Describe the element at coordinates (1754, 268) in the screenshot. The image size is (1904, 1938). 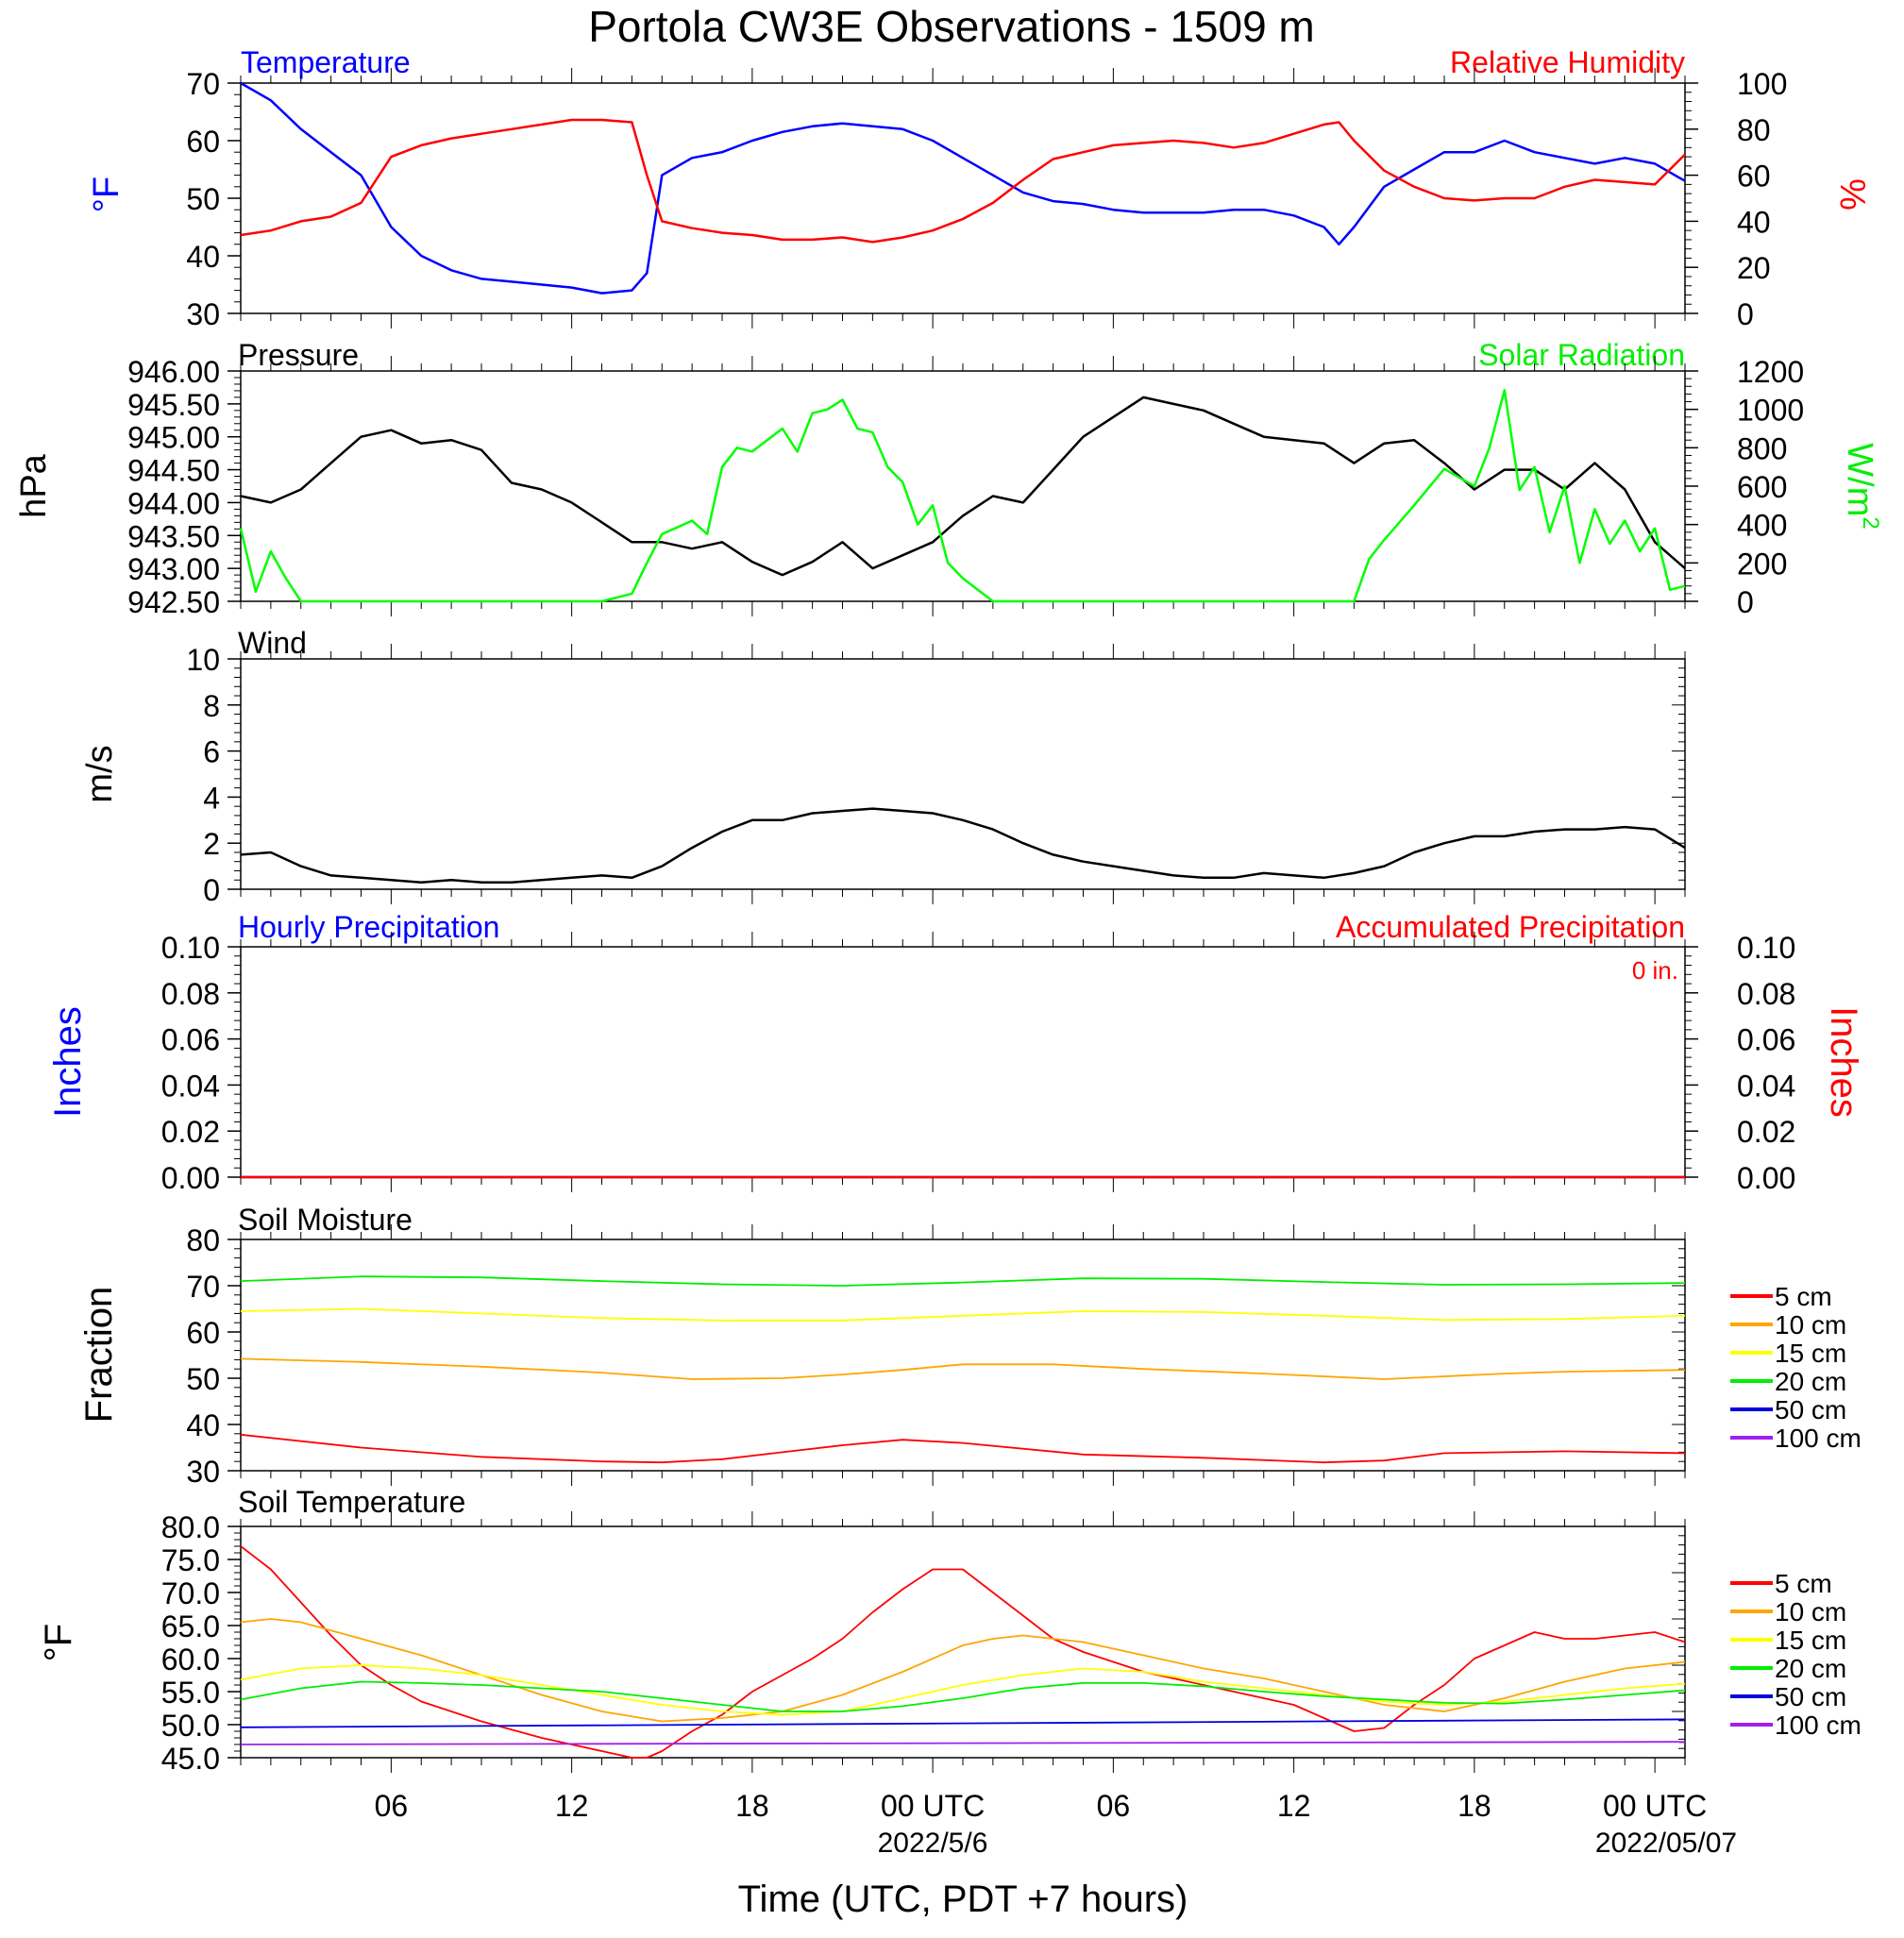
I see `right-tick-label: 20` at that location.